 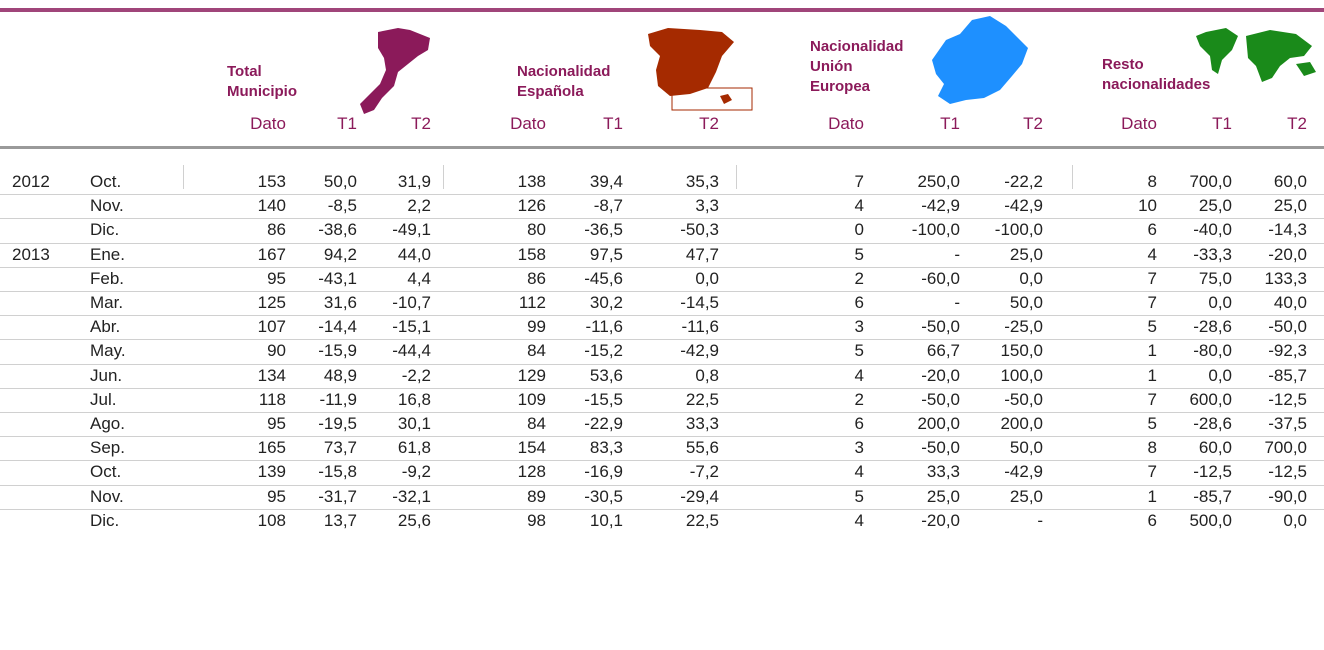 I want to click on value-cell: 2,2, so click(x=419, y=206).